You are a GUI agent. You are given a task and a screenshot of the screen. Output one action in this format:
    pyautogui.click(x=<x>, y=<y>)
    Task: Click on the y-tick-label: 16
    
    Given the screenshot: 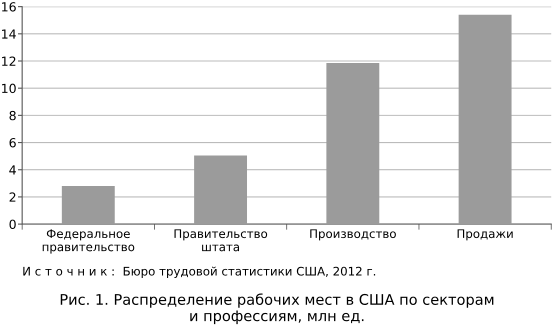 What is the action you would take?
    pyautogui.click(x=9, y=7)
    